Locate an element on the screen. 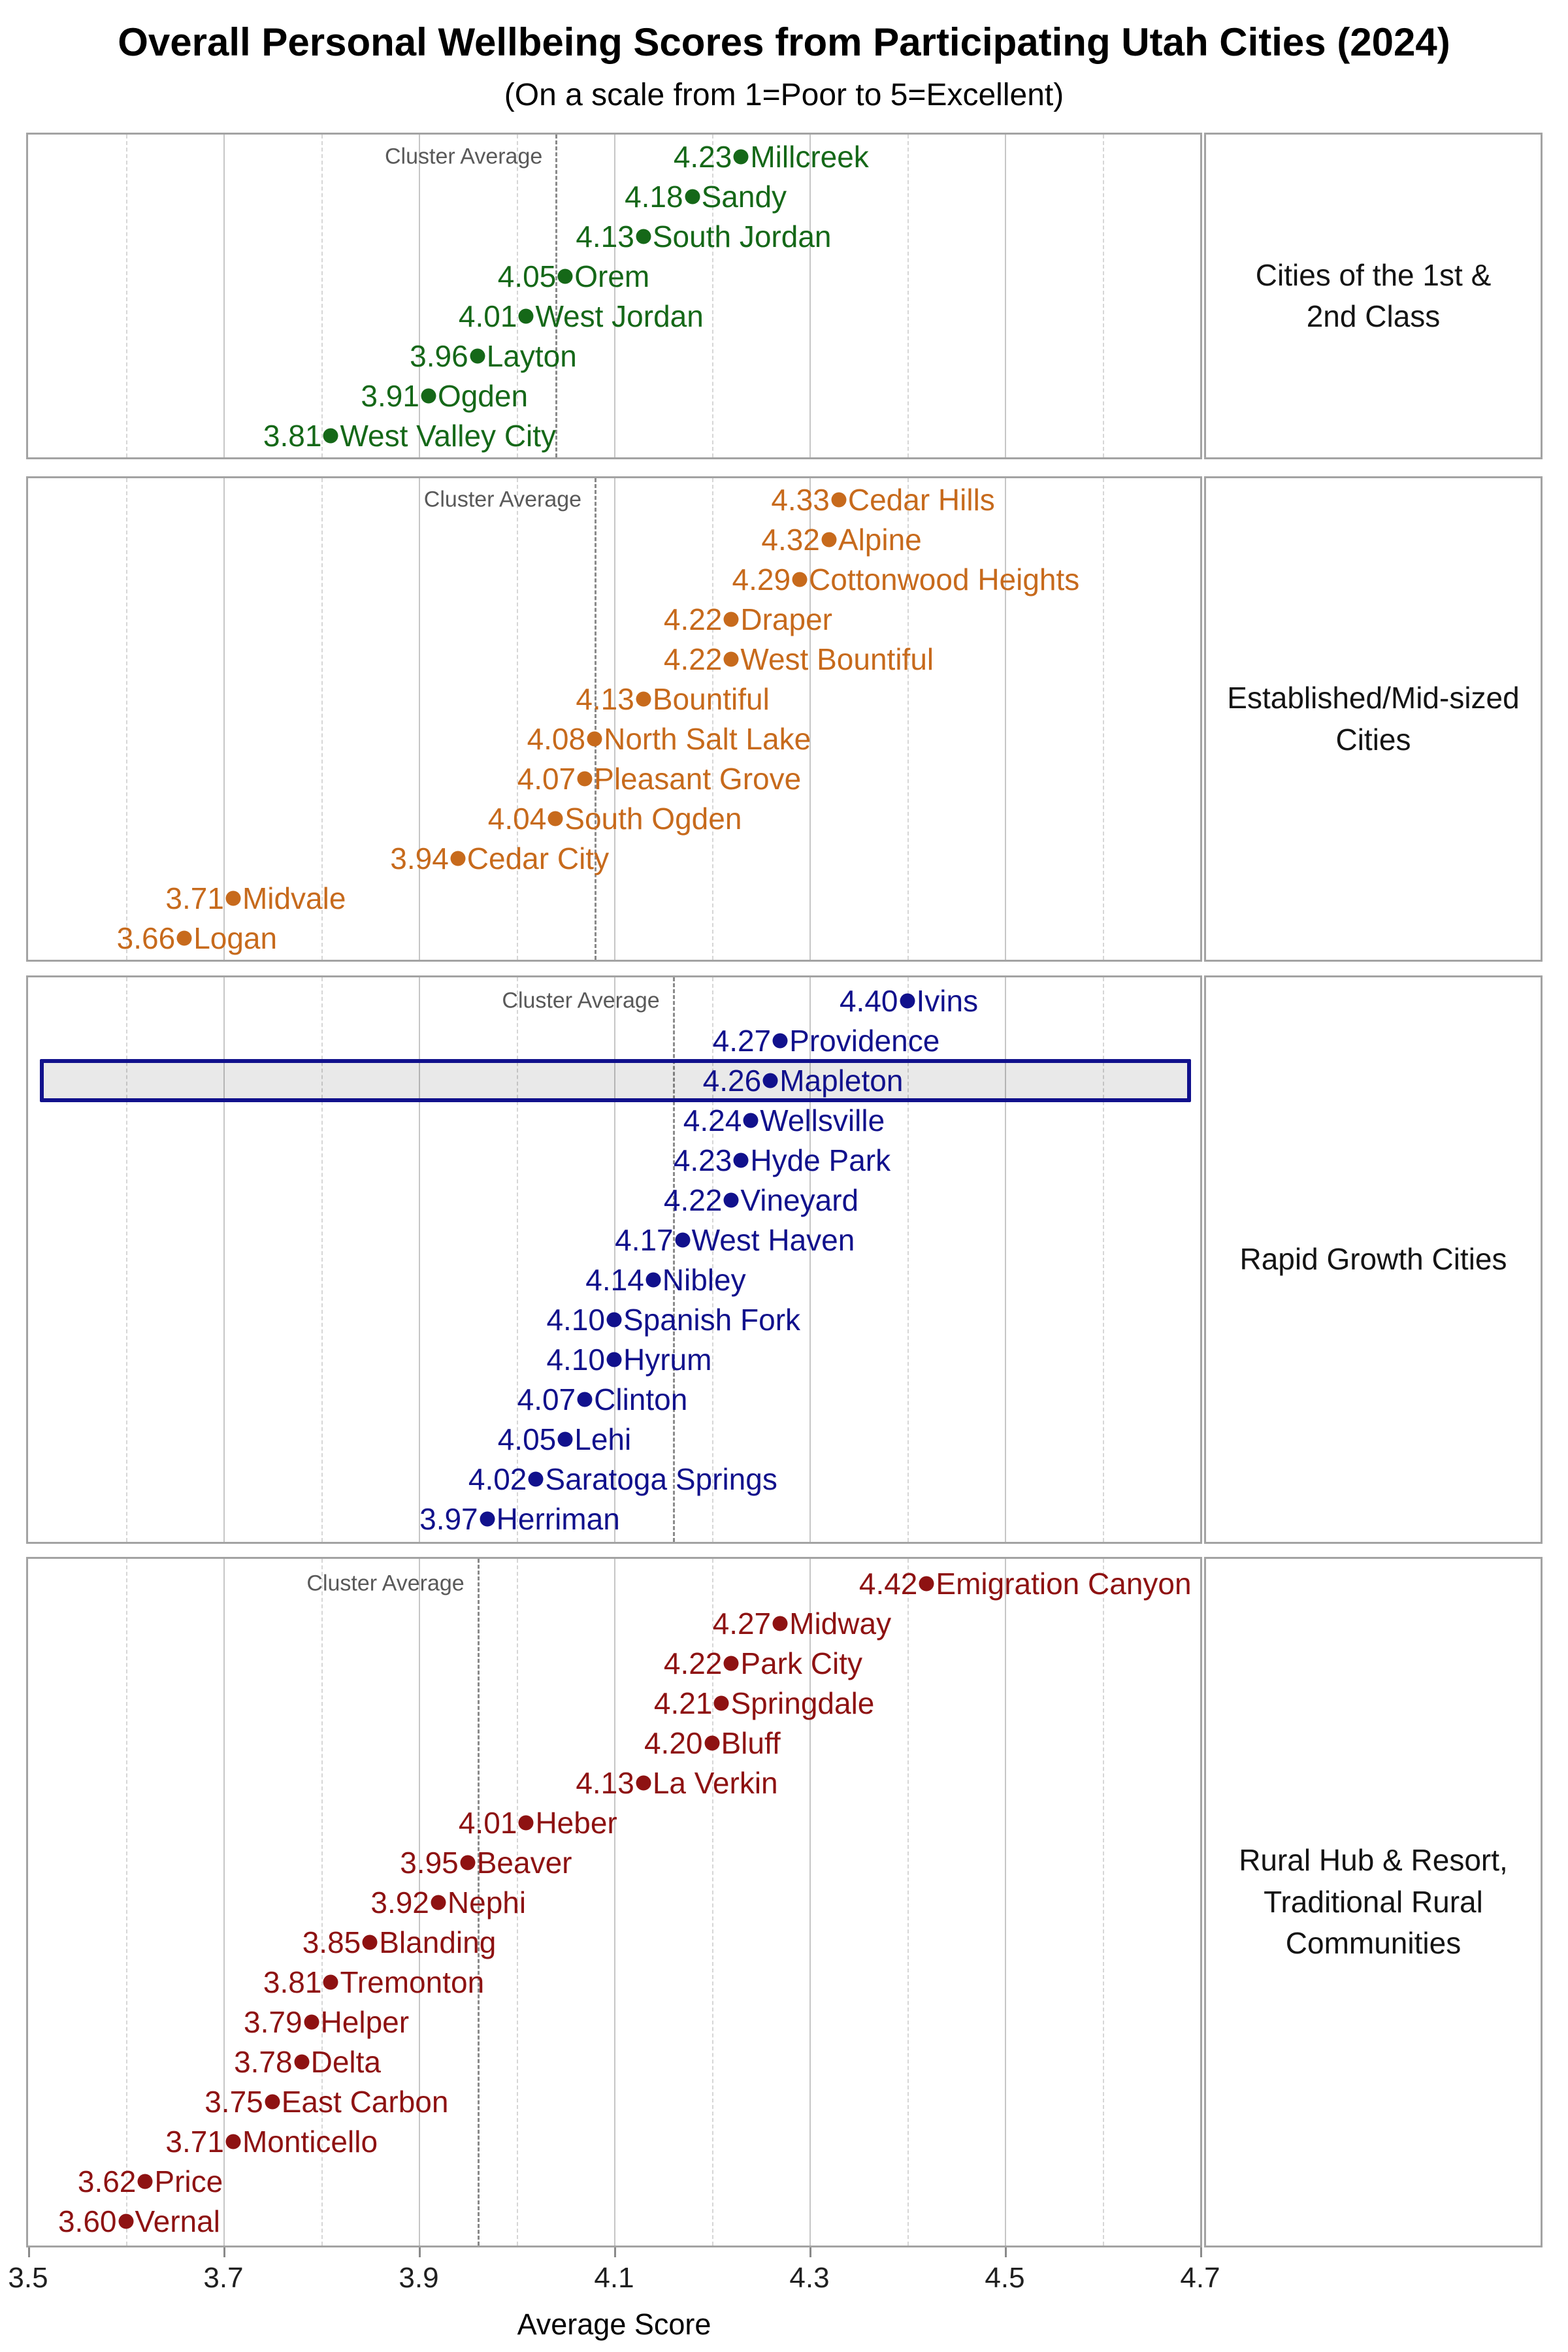  city-name: Clinton is located at coordinates (641, 1399).